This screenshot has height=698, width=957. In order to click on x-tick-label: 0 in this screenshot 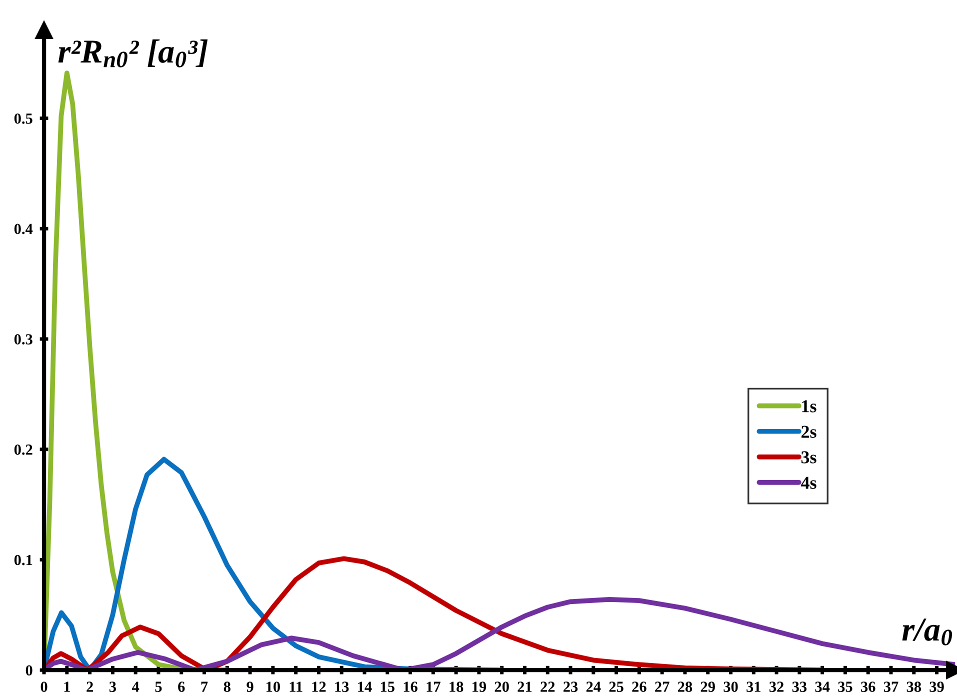, I will do `click(44, 687)`.